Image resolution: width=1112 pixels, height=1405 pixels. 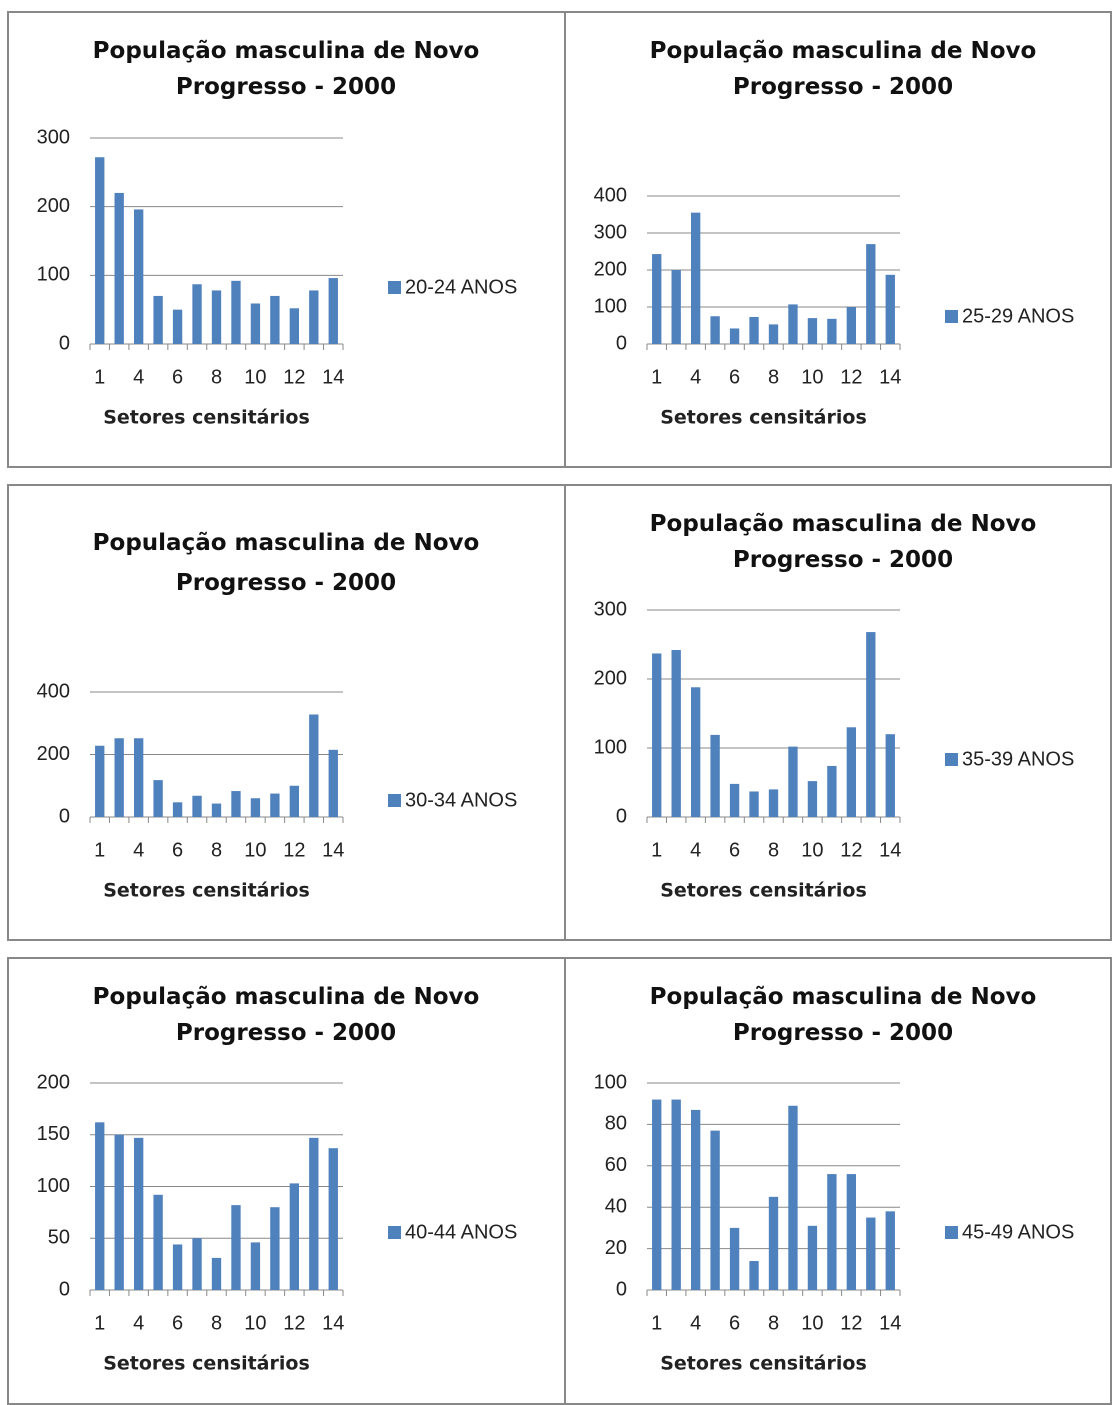 What do you see at coordinates (461, 1232) in the screenshot?
I see `legend-label: 40-44 ANOS` at bounding box center [461, 1232].